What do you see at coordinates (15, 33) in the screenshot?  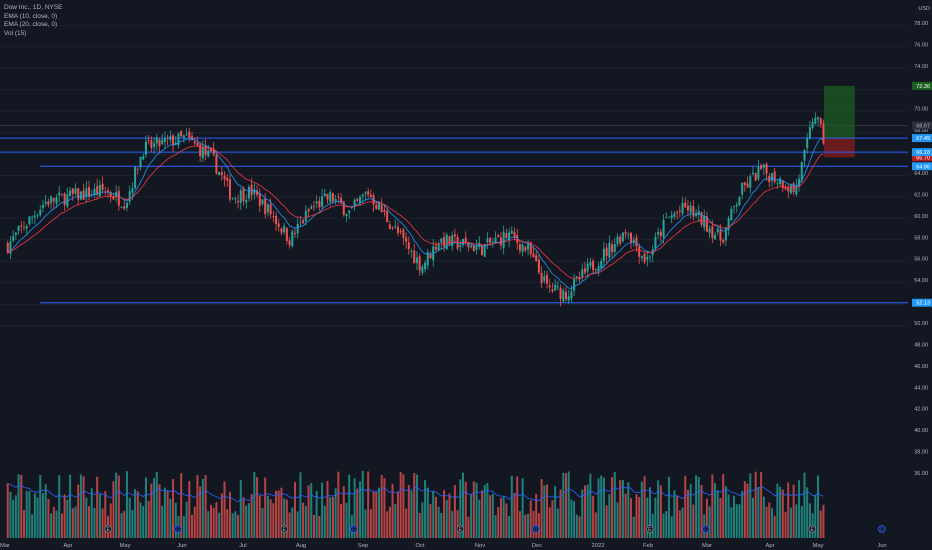 I see `volume-legend: Vol (15)` at bounding box center [15, 33].